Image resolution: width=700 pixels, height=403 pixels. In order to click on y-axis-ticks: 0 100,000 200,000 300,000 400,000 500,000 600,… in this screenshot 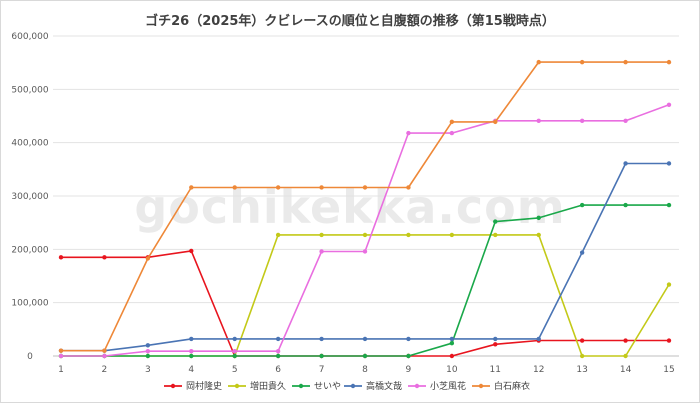, I will do `click(29, 197)`.